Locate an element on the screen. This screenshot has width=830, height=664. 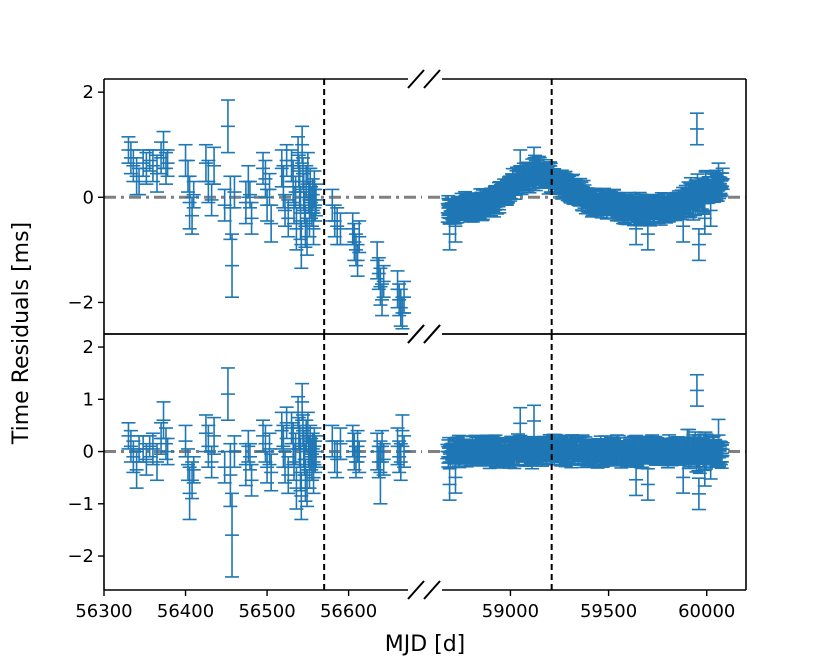
y-tick-label: 2 is located at coordinates (88, 92).